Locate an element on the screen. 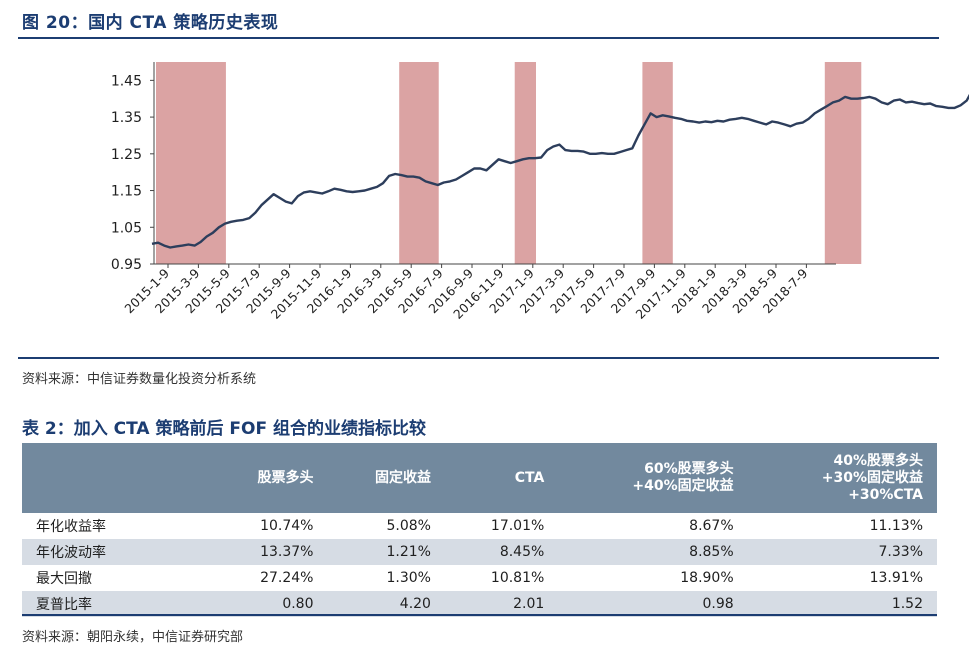 This screenshot has width=969, height=657. table-cell: 1.30% is located at coordinates (408, 578).